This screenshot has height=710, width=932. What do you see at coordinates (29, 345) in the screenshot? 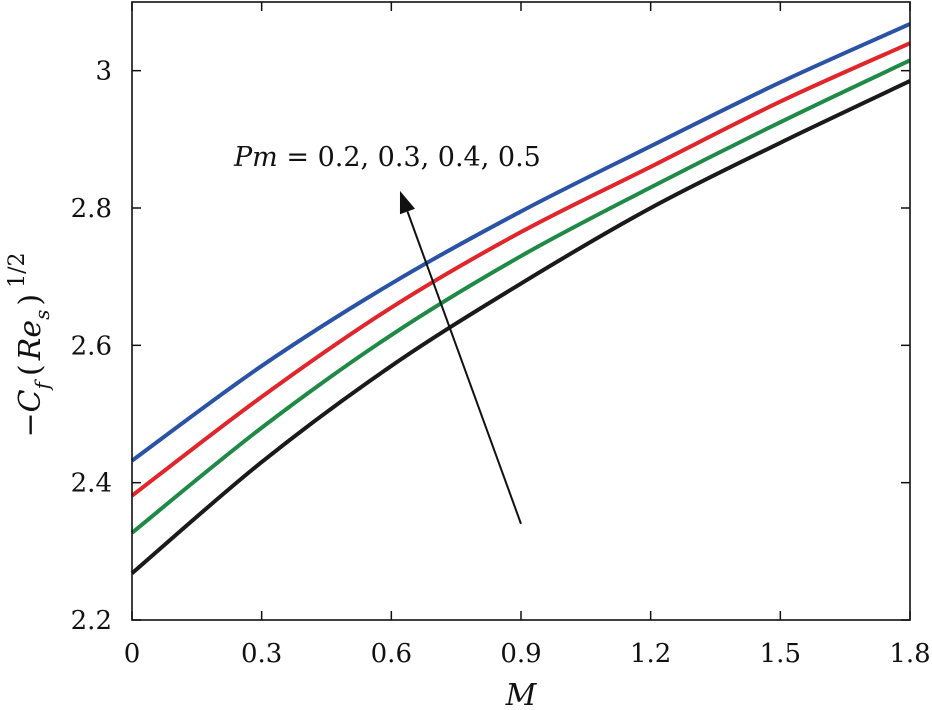
I see `y-axis-label: −Cf(Res)1/2` at bounding box center [29, 345].